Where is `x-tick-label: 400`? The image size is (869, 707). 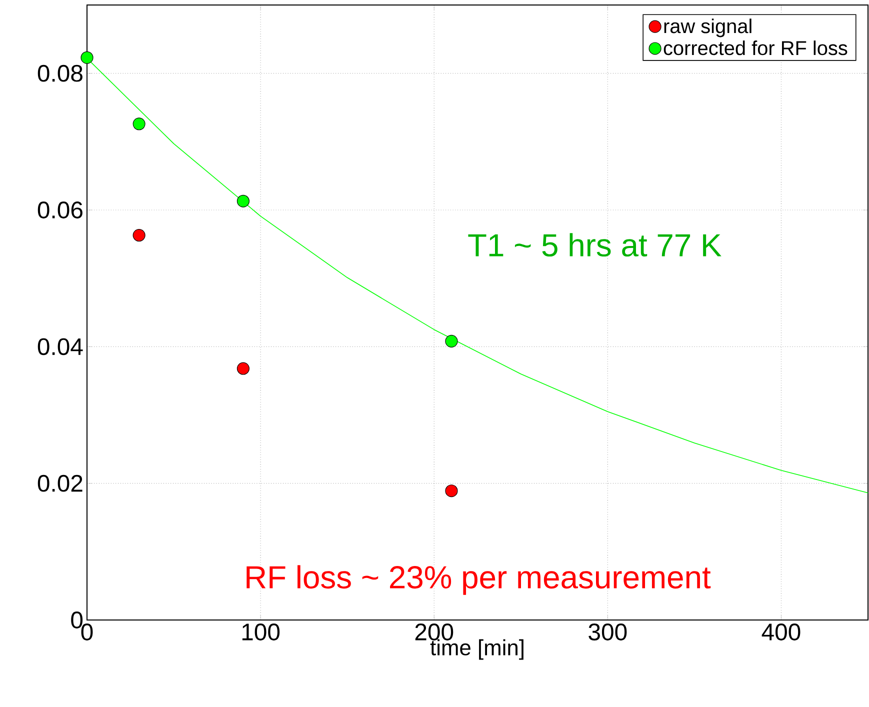
x-tick-label: 400 is located at coordinates (781, 632).